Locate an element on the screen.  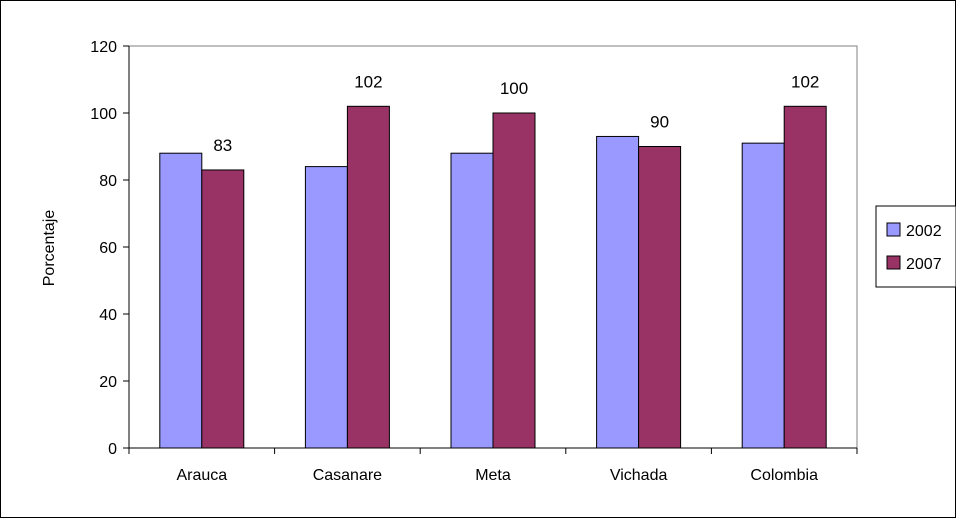
bar-2007-casanare is located at coordinates (368, 277).